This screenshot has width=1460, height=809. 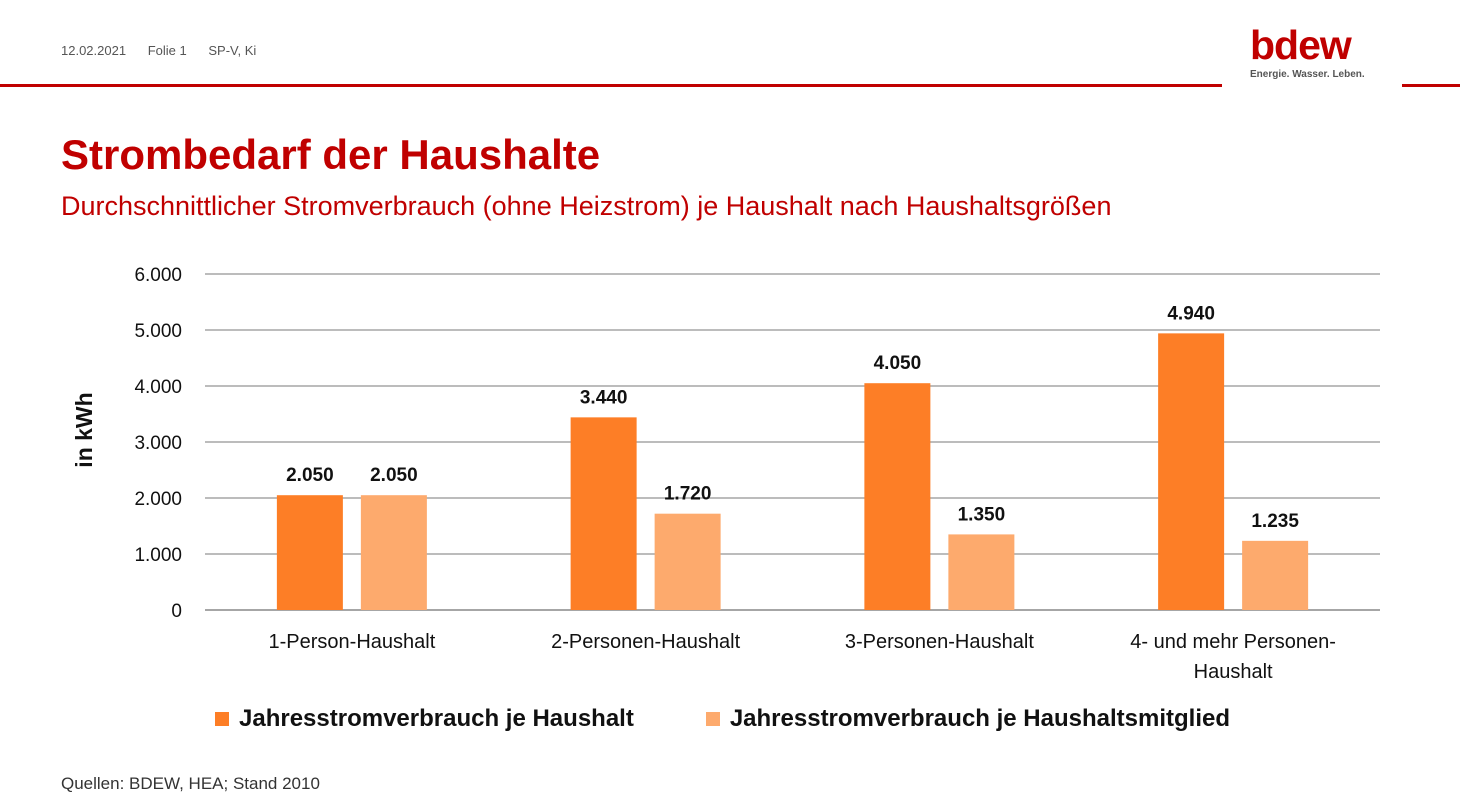 I want to click on data-label: 4.050, so click(x=898, y=363).